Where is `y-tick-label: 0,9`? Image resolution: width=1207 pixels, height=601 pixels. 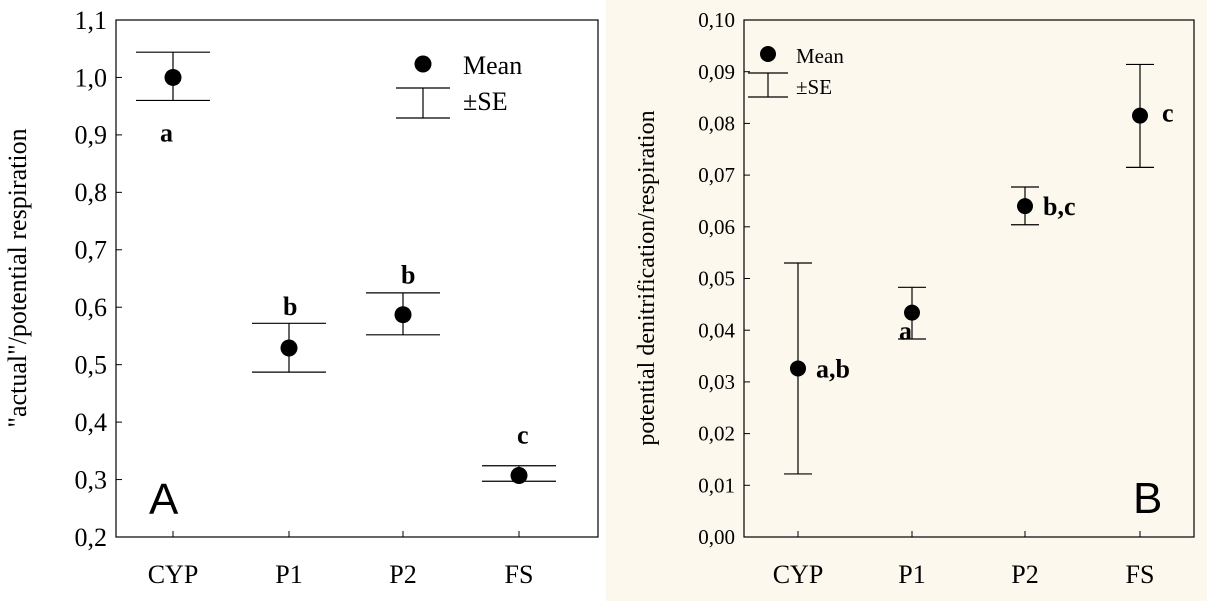
y-tick-label: 0,9 is located at coordinates (91, 135).